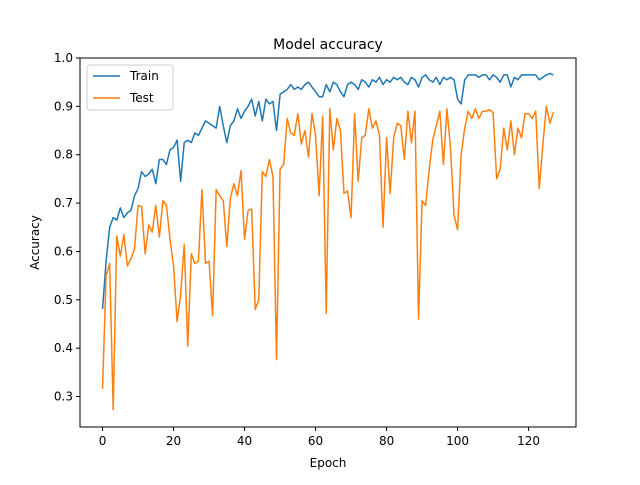 Image resolution: width=640 pixels, height=485 pixels. What do you see at coordinates (386, 441) in the screenshot?
I see `x-tick-label: 80` at bounding box center [386, 441].